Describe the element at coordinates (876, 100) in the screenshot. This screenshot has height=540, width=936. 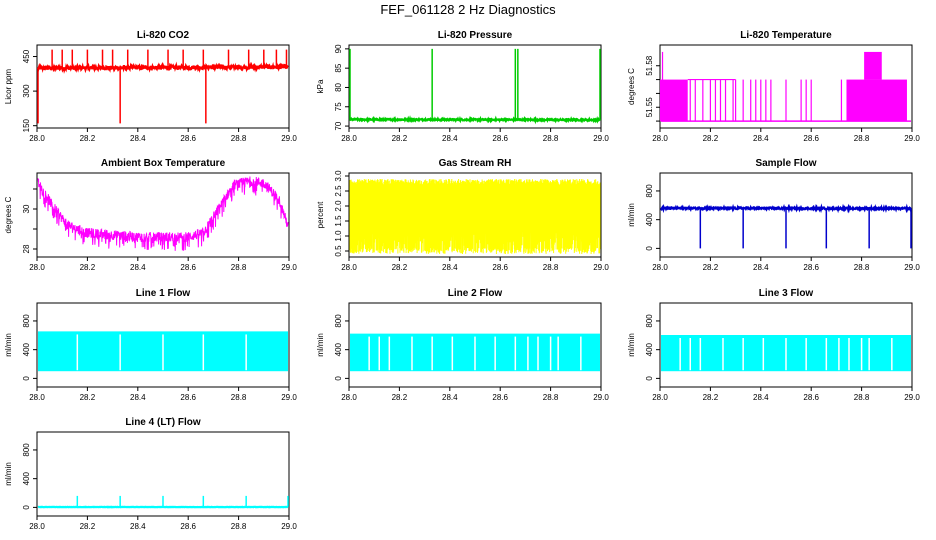
I see `data-block` at that location.